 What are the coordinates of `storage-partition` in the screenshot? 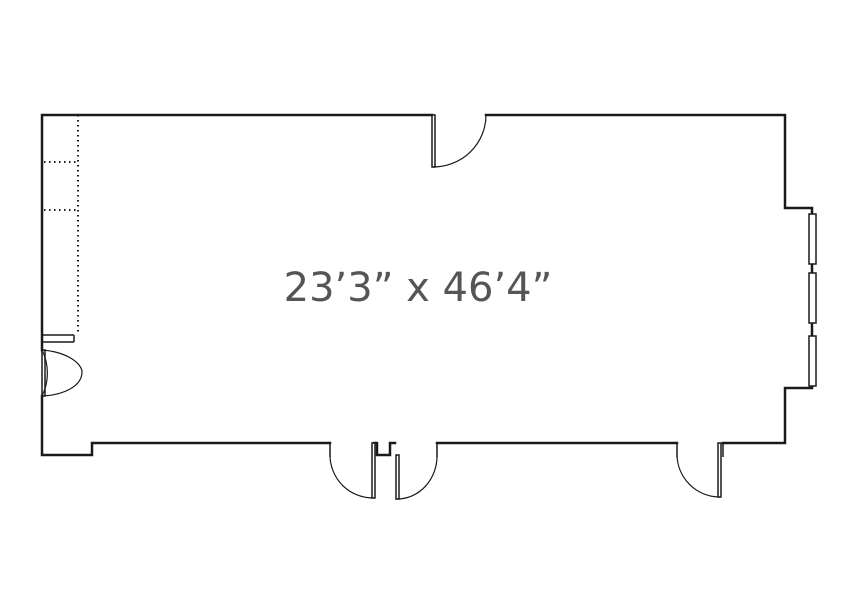 It's located at (60, 229).